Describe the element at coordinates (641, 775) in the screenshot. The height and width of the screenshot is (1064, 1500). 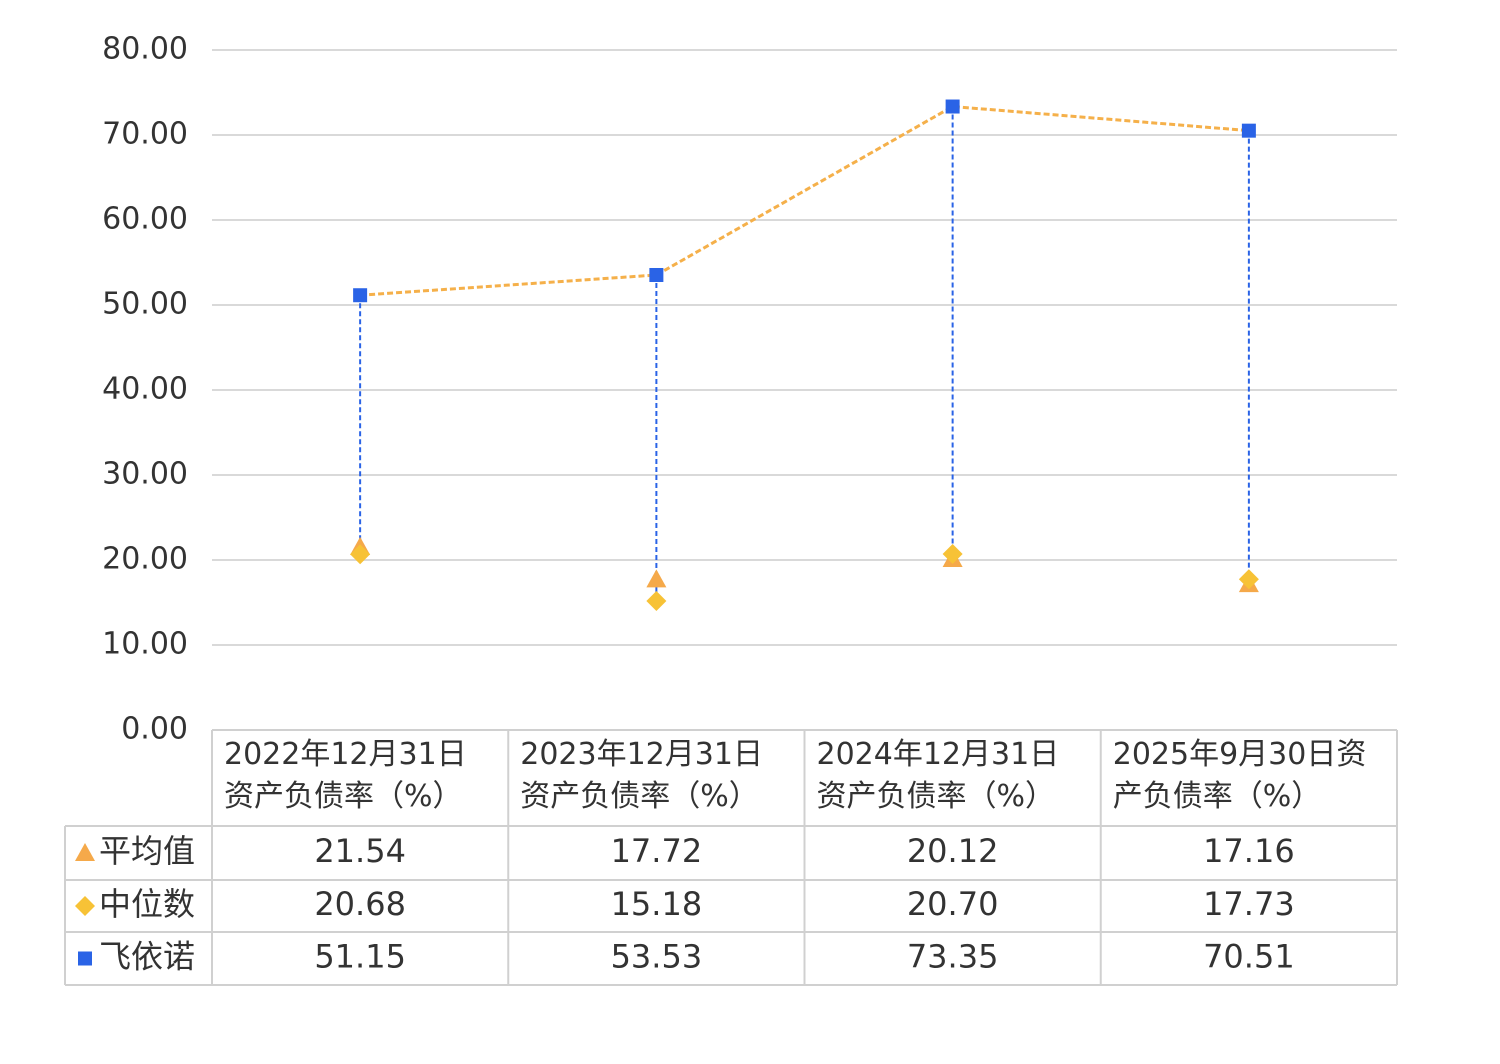
I see `x-category-label: 2023年12月31日资产负债率（%）` at that location.